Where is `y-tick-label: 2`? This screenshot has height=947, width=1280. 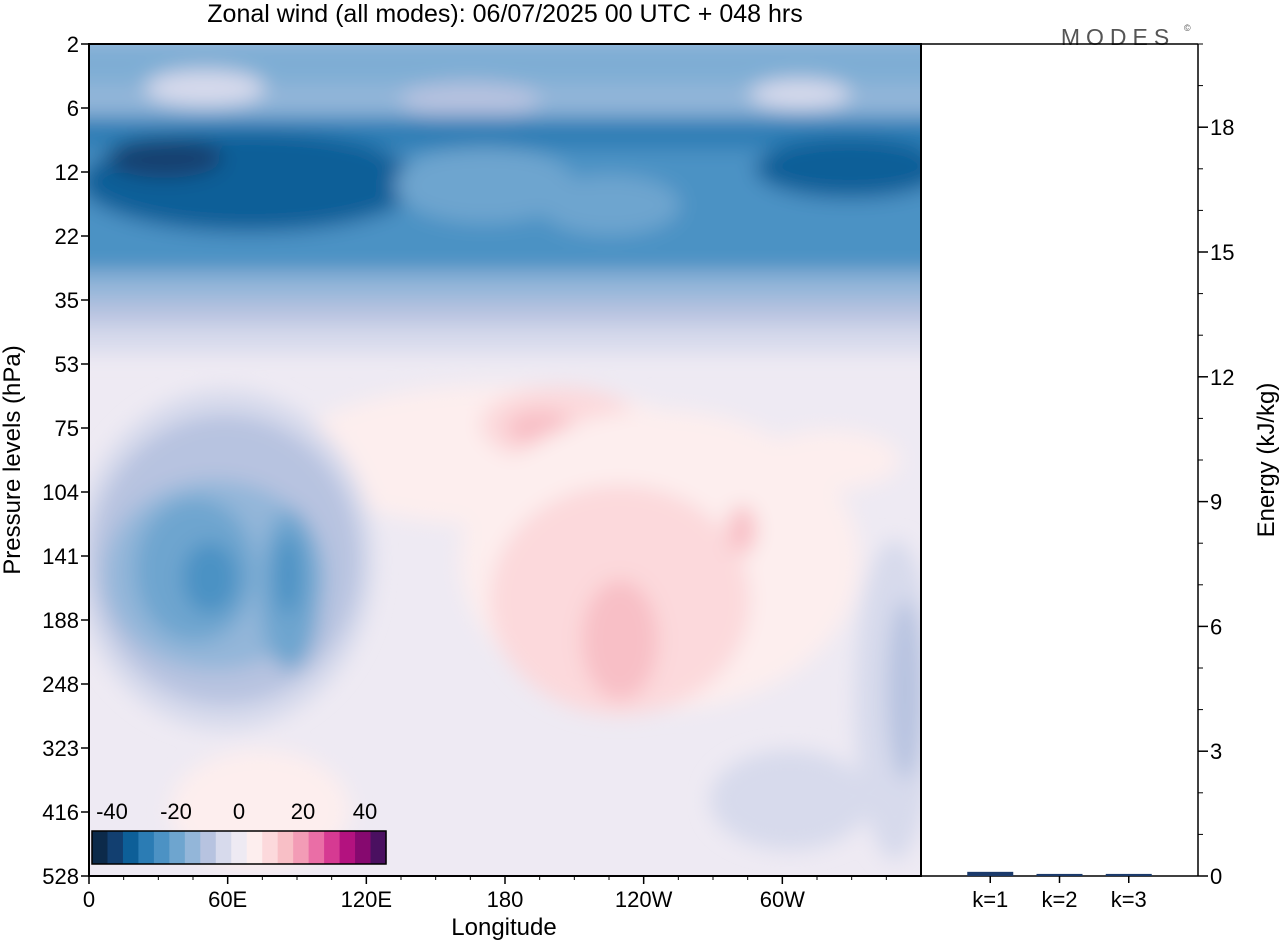 y-tick-label: 2 is located at coordinates (73, 44).